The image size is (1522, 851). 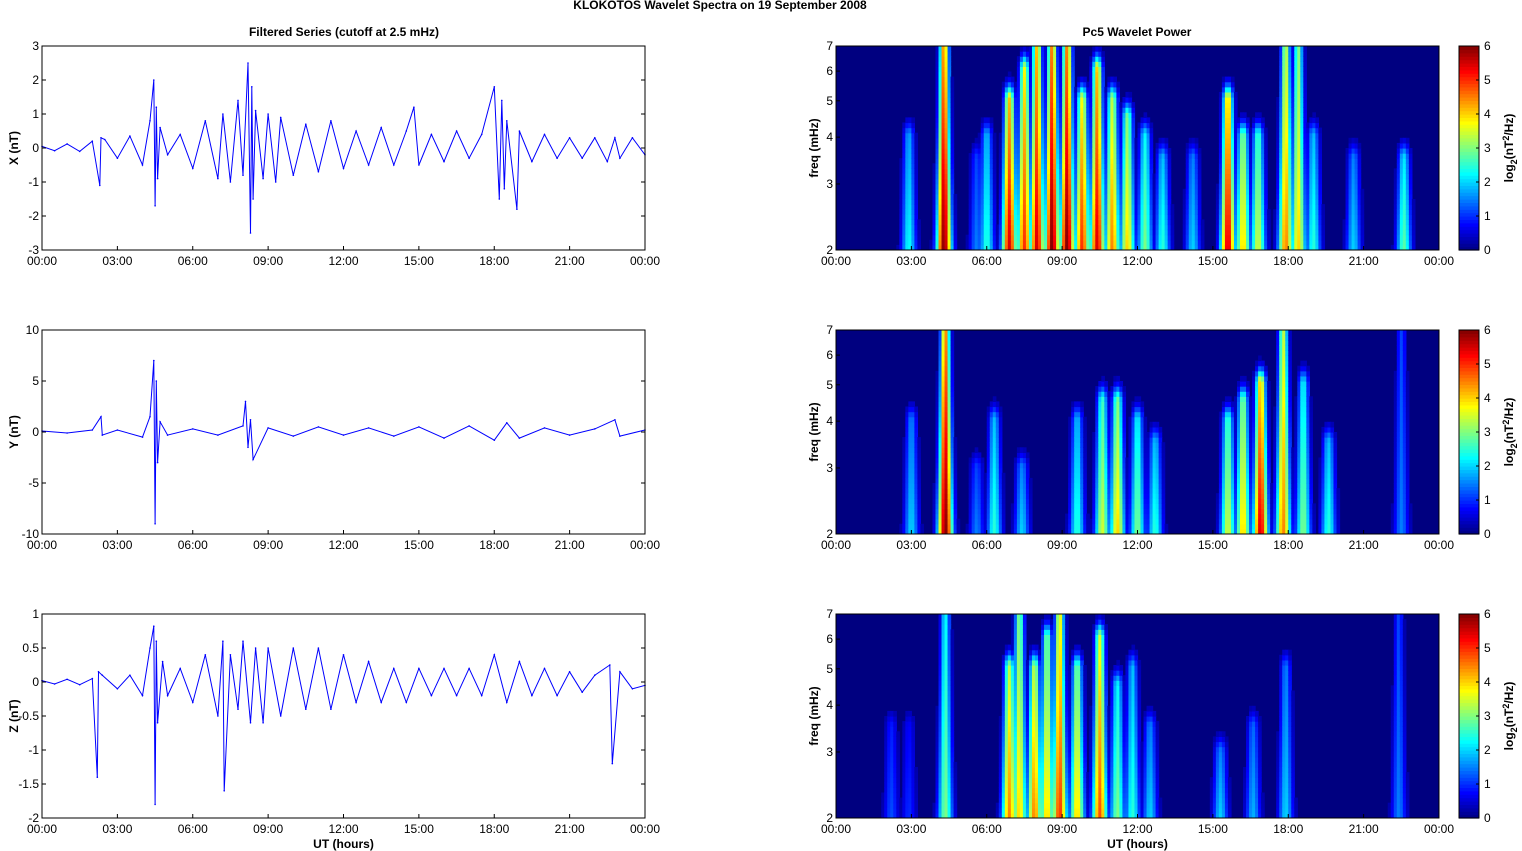 I want to click on x-tick-label: 18:00, so click(x=494, y=545).